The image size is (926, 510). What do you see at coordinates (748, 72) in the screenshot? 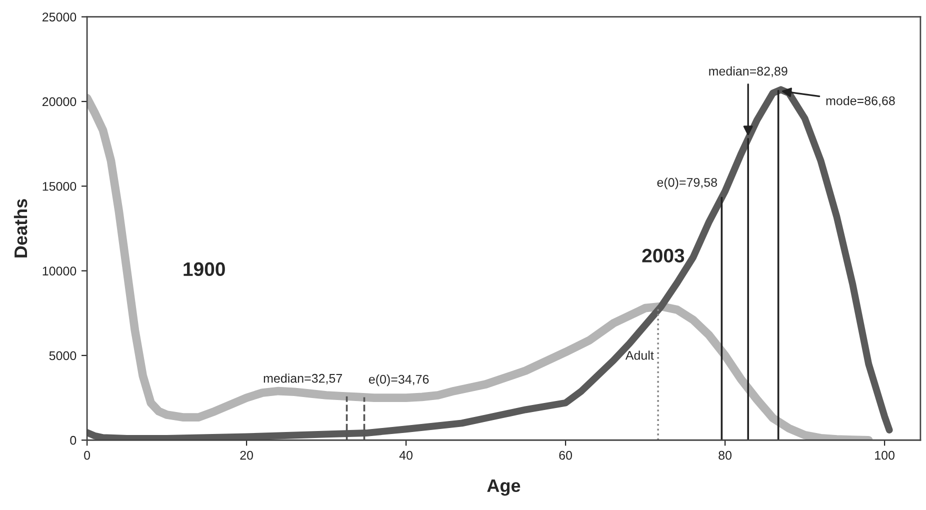
I see `ref-line-label: median=82,89` at bounding box center [748, 72].